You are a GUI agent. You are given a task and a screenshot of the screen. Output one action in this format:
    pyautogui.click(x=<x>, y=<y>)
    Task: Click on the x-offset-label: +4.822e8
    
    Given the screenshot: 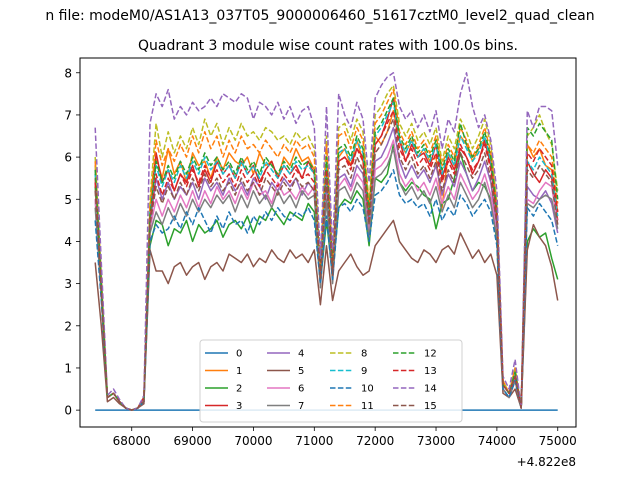 What is the action you would take?
    pyautogui.click(x=546, y=462)
    